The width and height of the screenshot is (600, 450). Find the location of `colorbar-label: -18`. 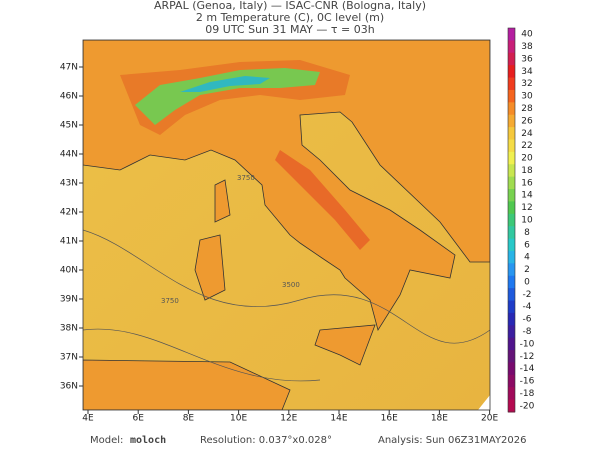

colorbar-label: -18 is located at coordinates (527, 394).